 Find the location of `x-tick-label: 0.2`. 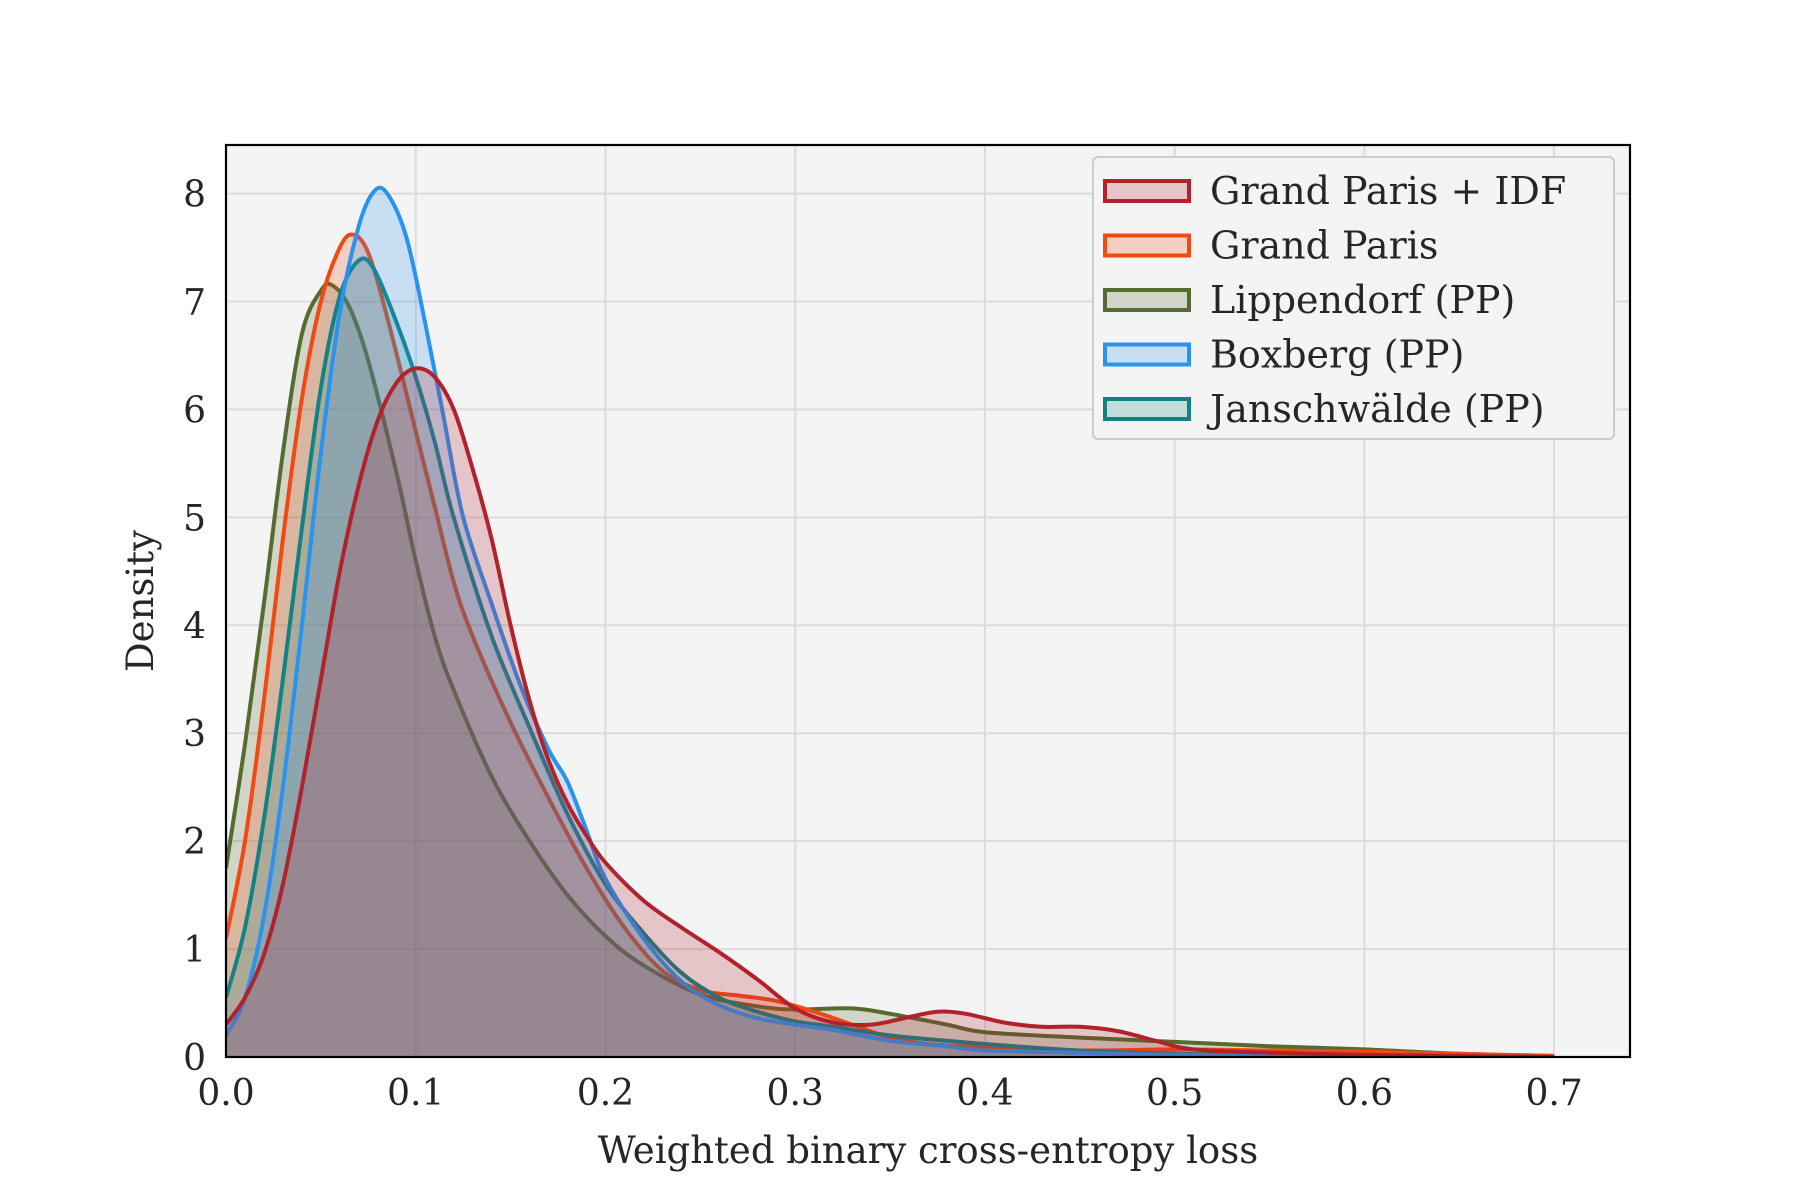

x-tick-label: 0.2 is located at coordinates (605, 1093).